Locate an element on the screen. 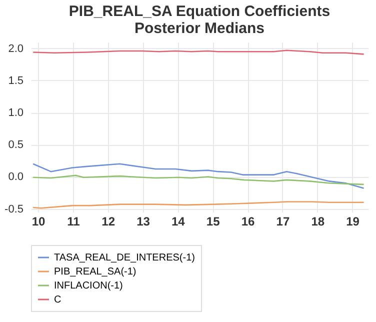 This screenshot has height=322, width=376. x-tick-label: 17 is located at coordinates (283, 221).